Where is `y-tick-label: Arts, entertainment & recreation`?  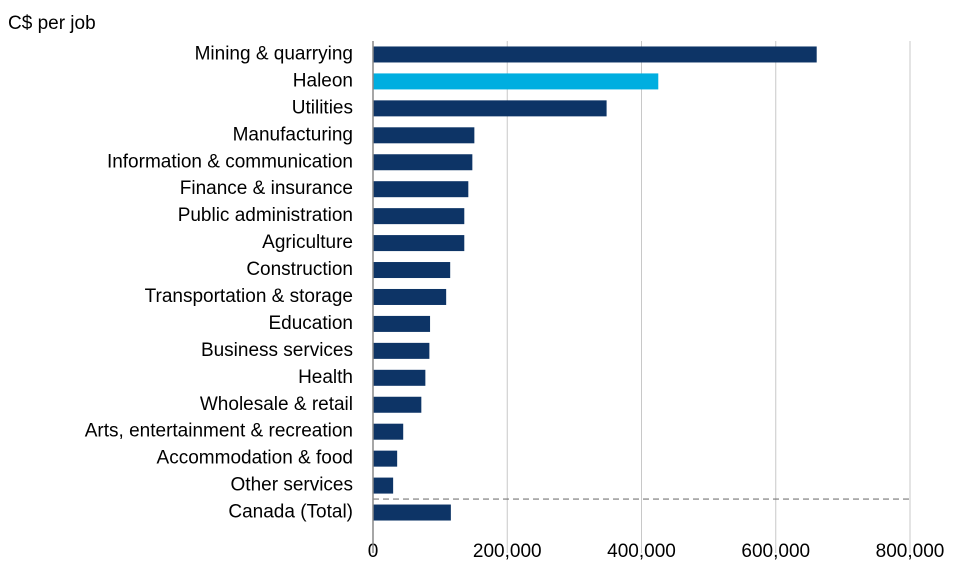 y-tick-label: Arts, entertainment & recreation is located at coordinates (219, 431).